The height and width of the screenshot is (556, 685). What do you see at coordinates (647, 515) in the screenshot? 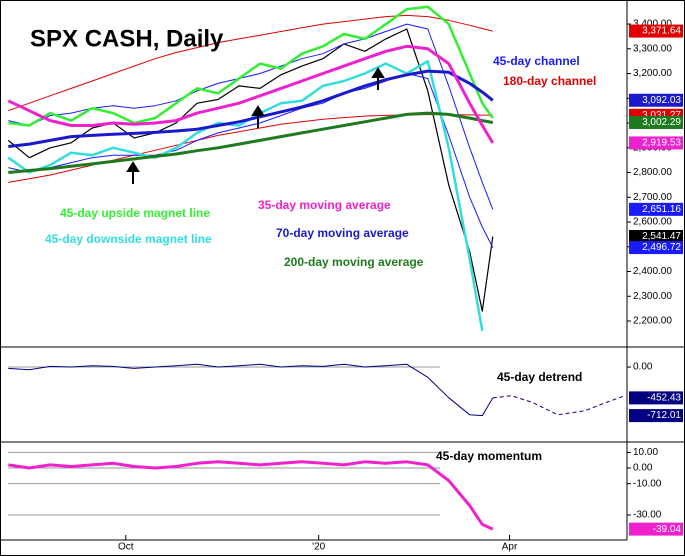
I see `y-tick-label: -30.00` at bounding box center [647, 515].